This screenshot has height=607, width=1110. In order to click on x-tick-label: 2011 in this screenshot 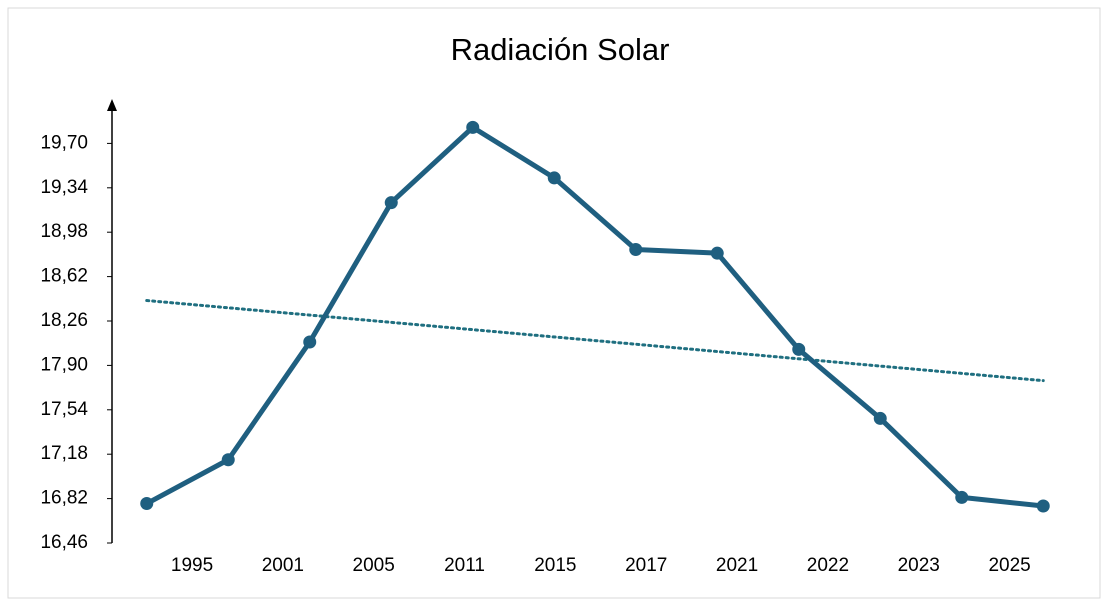, I will do `click(464, 565)`.